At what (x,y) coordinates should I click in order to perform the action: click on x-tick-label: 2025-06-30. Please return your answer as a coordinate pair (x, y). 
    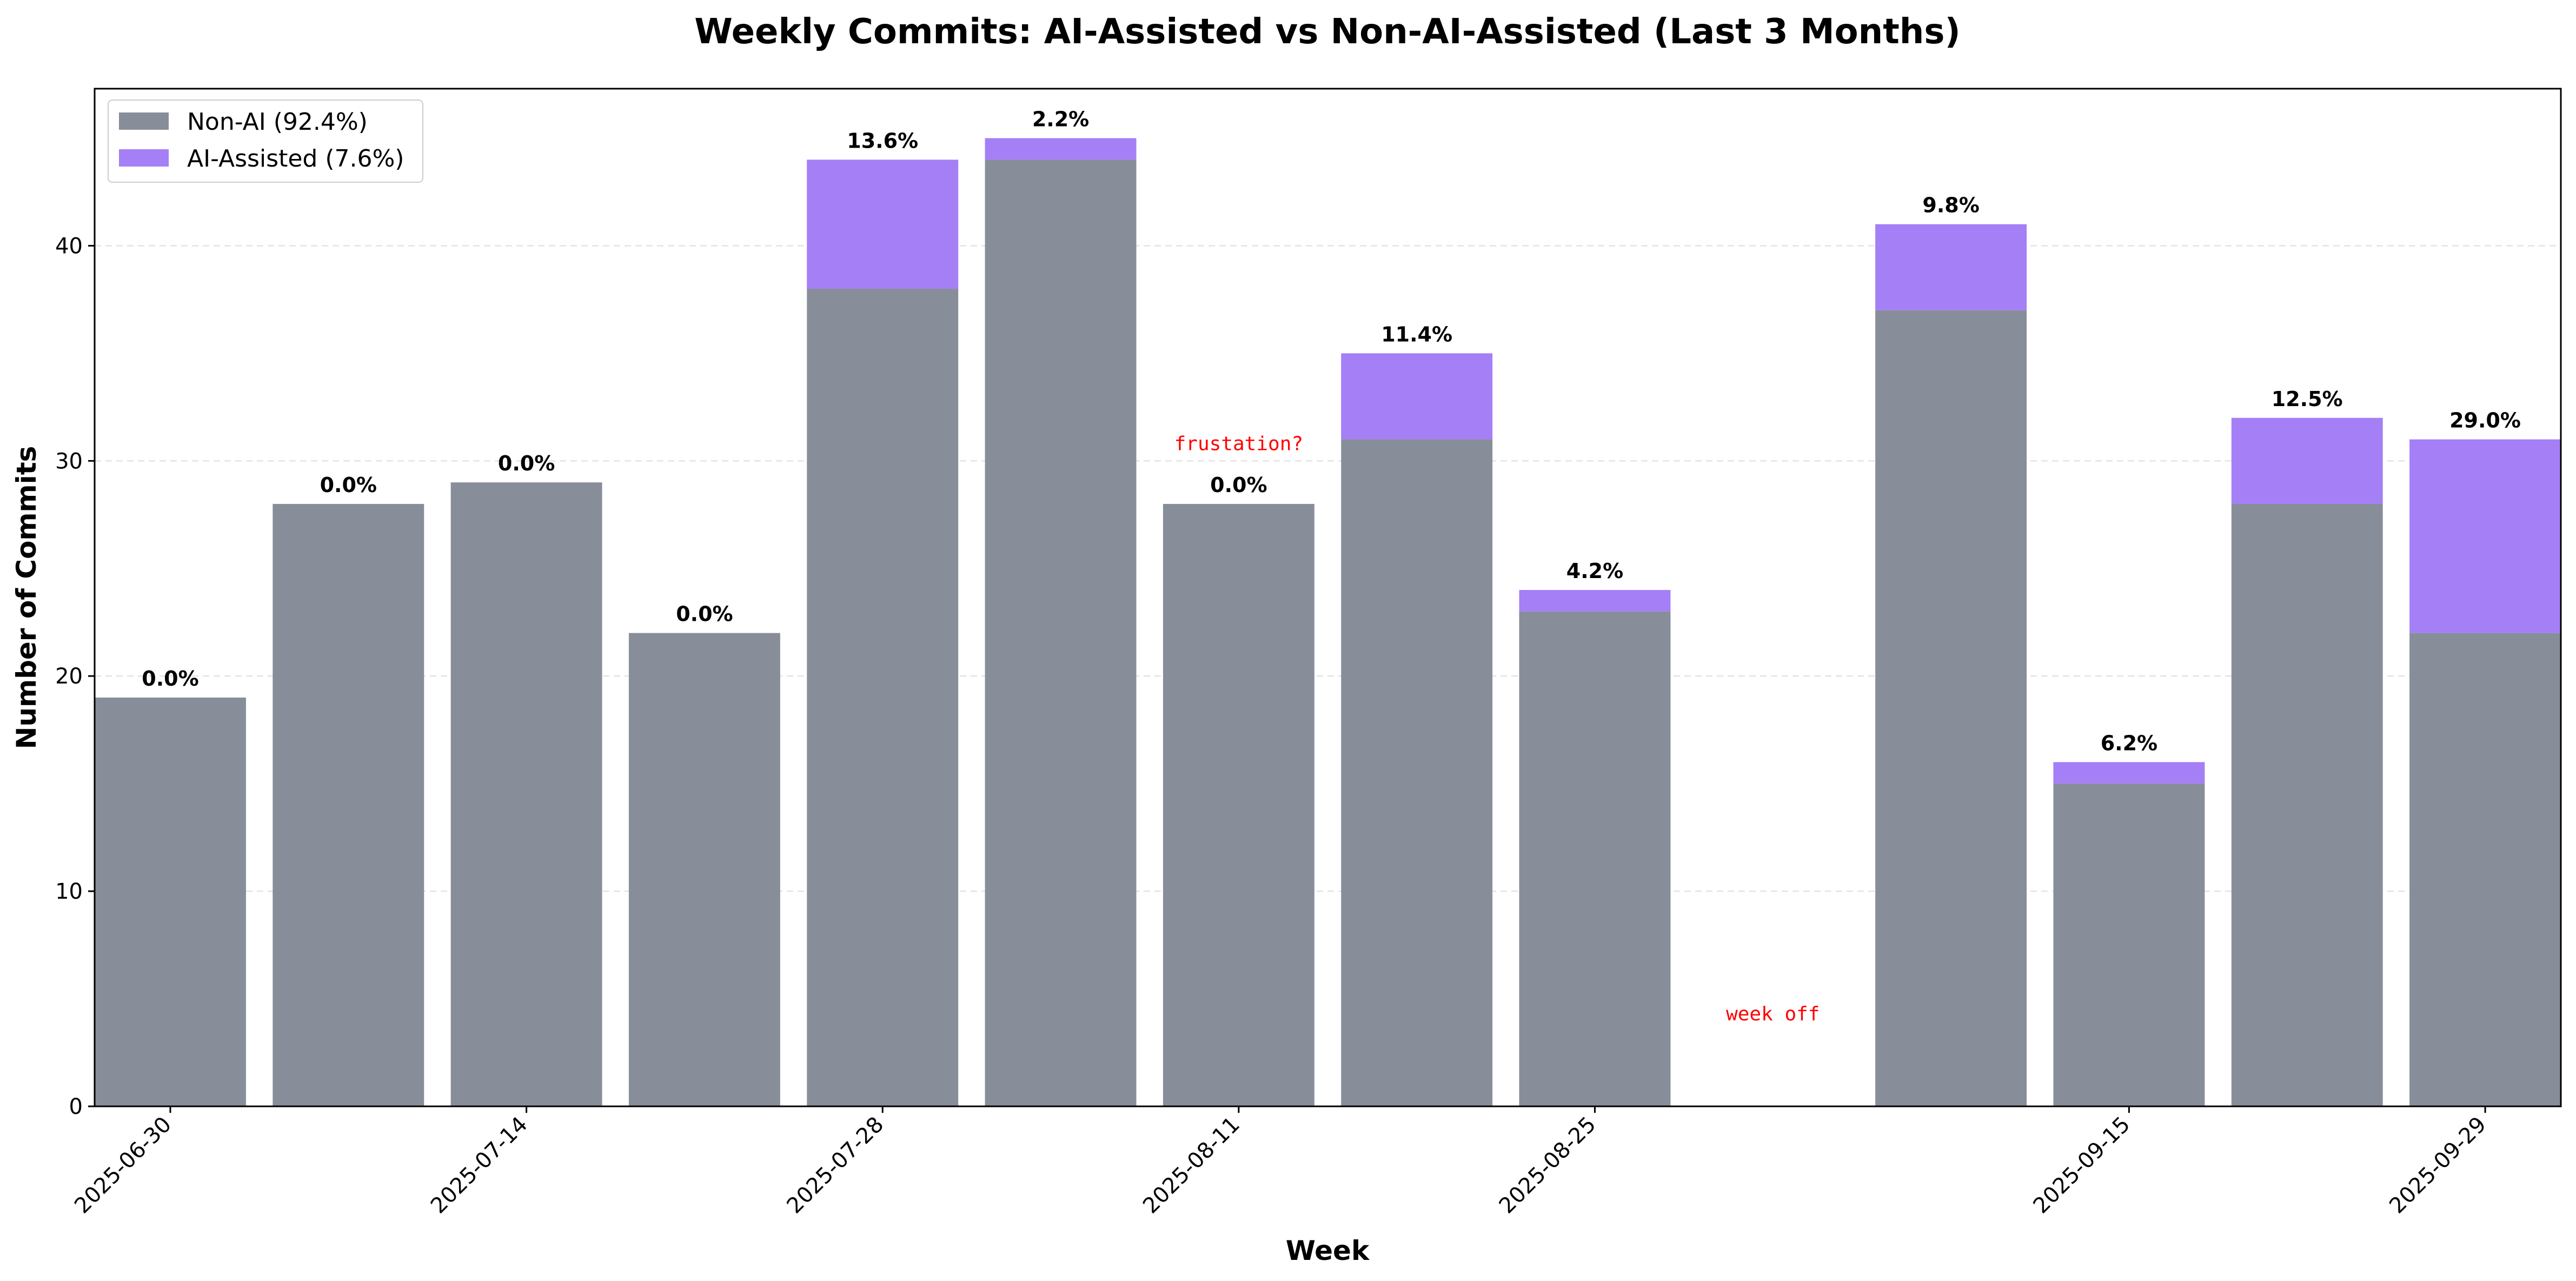
    Looking at the image, I should click on (123, 1165).